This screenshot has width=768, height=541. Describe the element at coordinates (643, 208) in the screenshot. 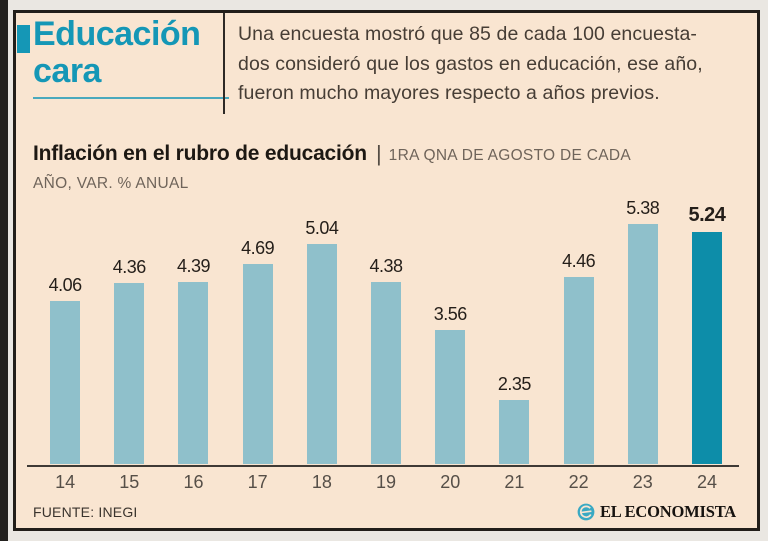

I see `bar-value-label: 5.38` at that location.